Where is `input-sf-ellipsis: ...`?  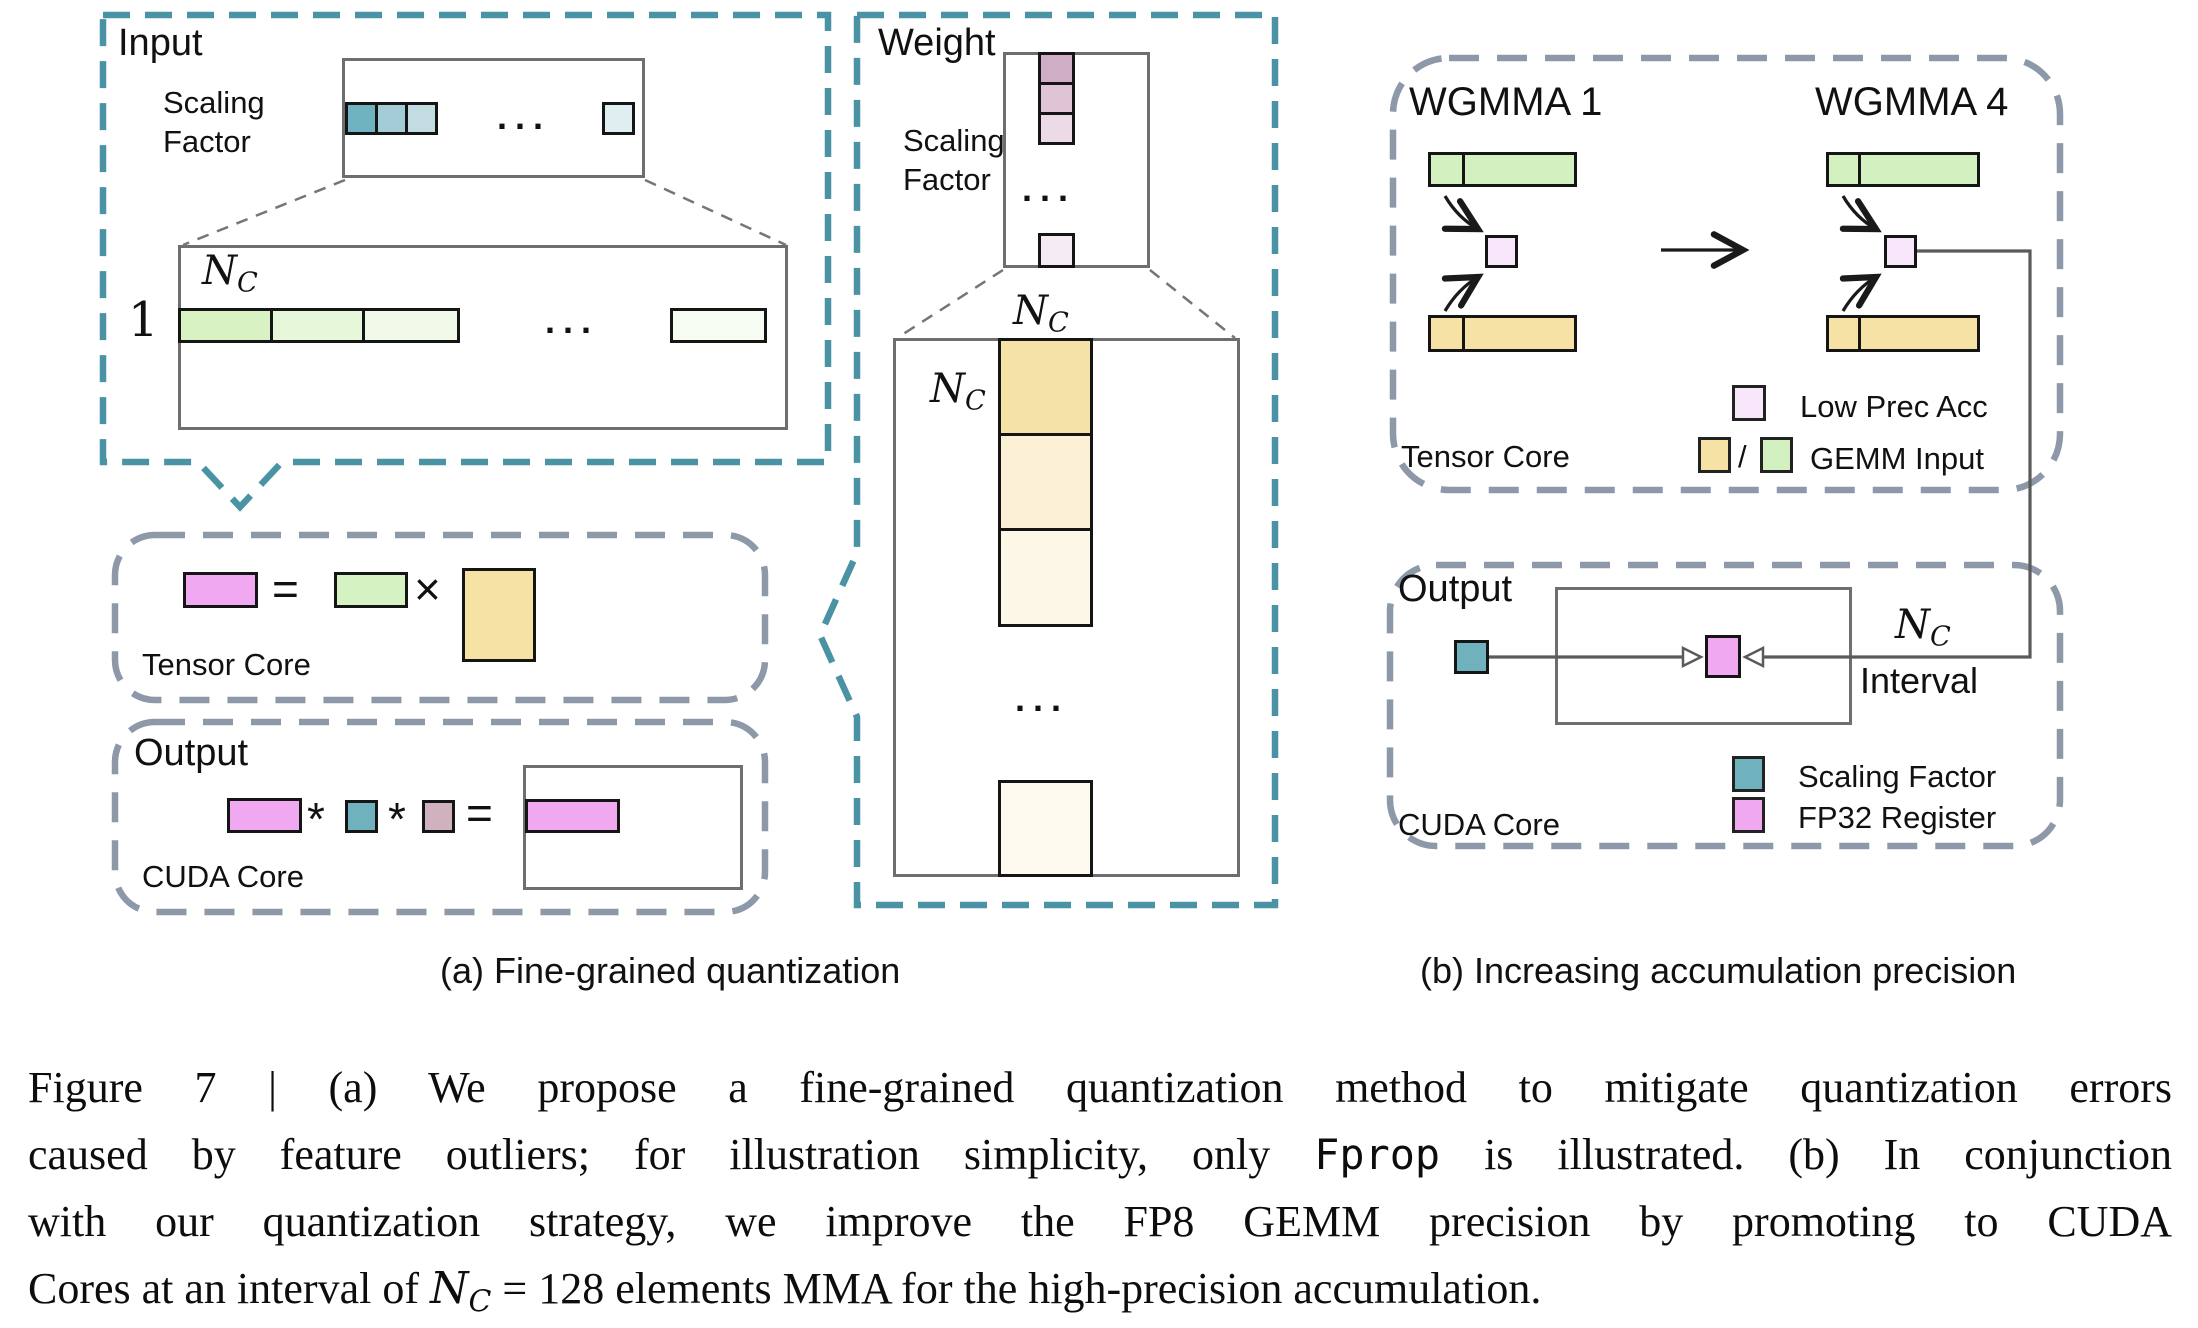
input-sf-ellipsis: ... is located at coordinates (524, 116).